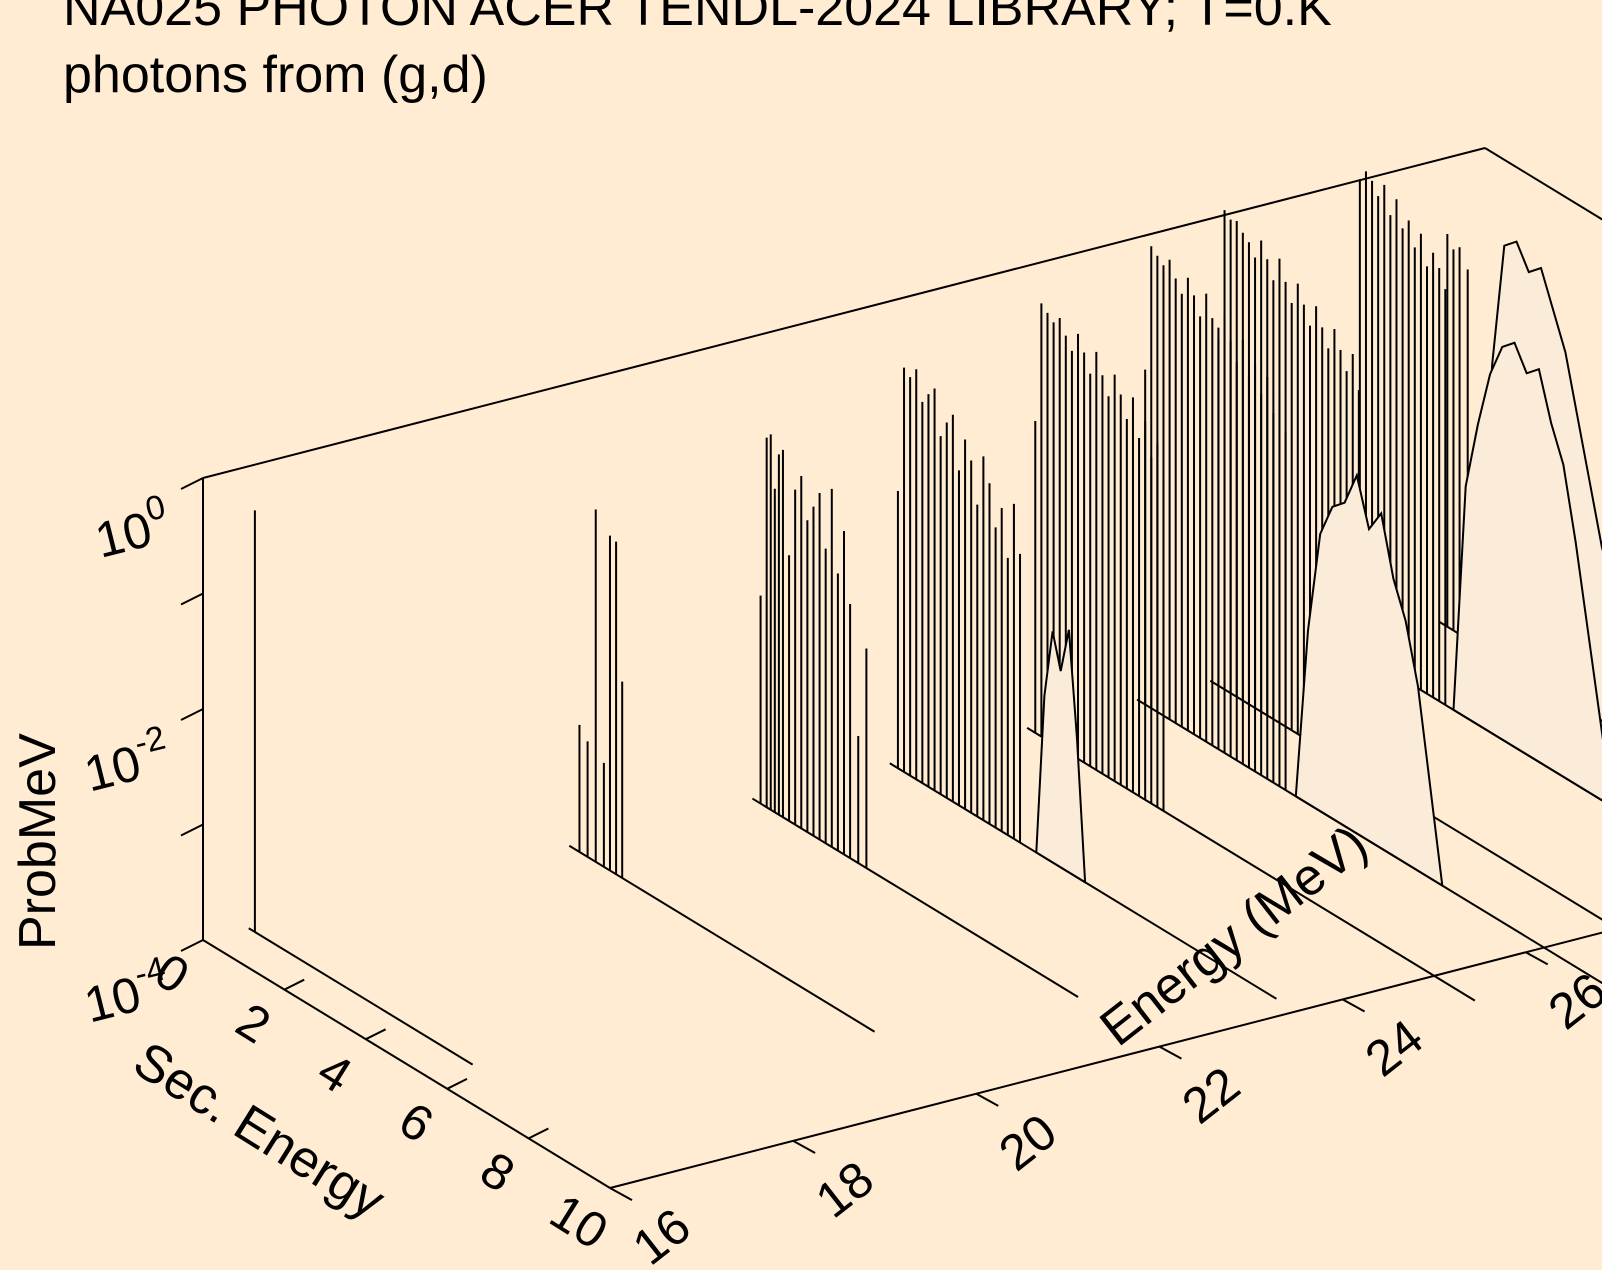  I want to click on x-tick-label: 10, so click(579, 1221).